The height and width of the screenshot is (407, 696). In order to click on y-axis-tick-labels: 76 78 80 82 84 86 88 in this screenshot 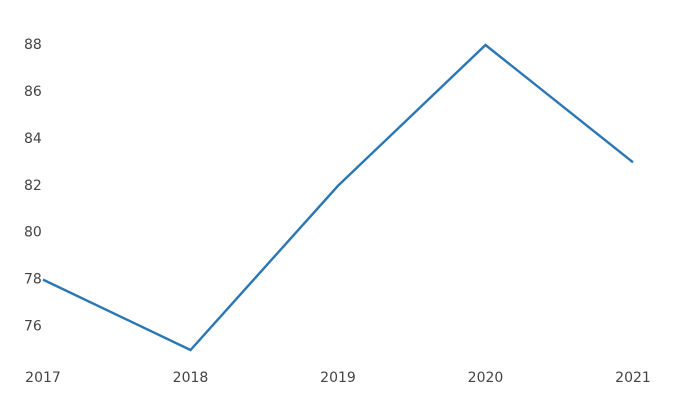, I will do `click(33, 186)`.